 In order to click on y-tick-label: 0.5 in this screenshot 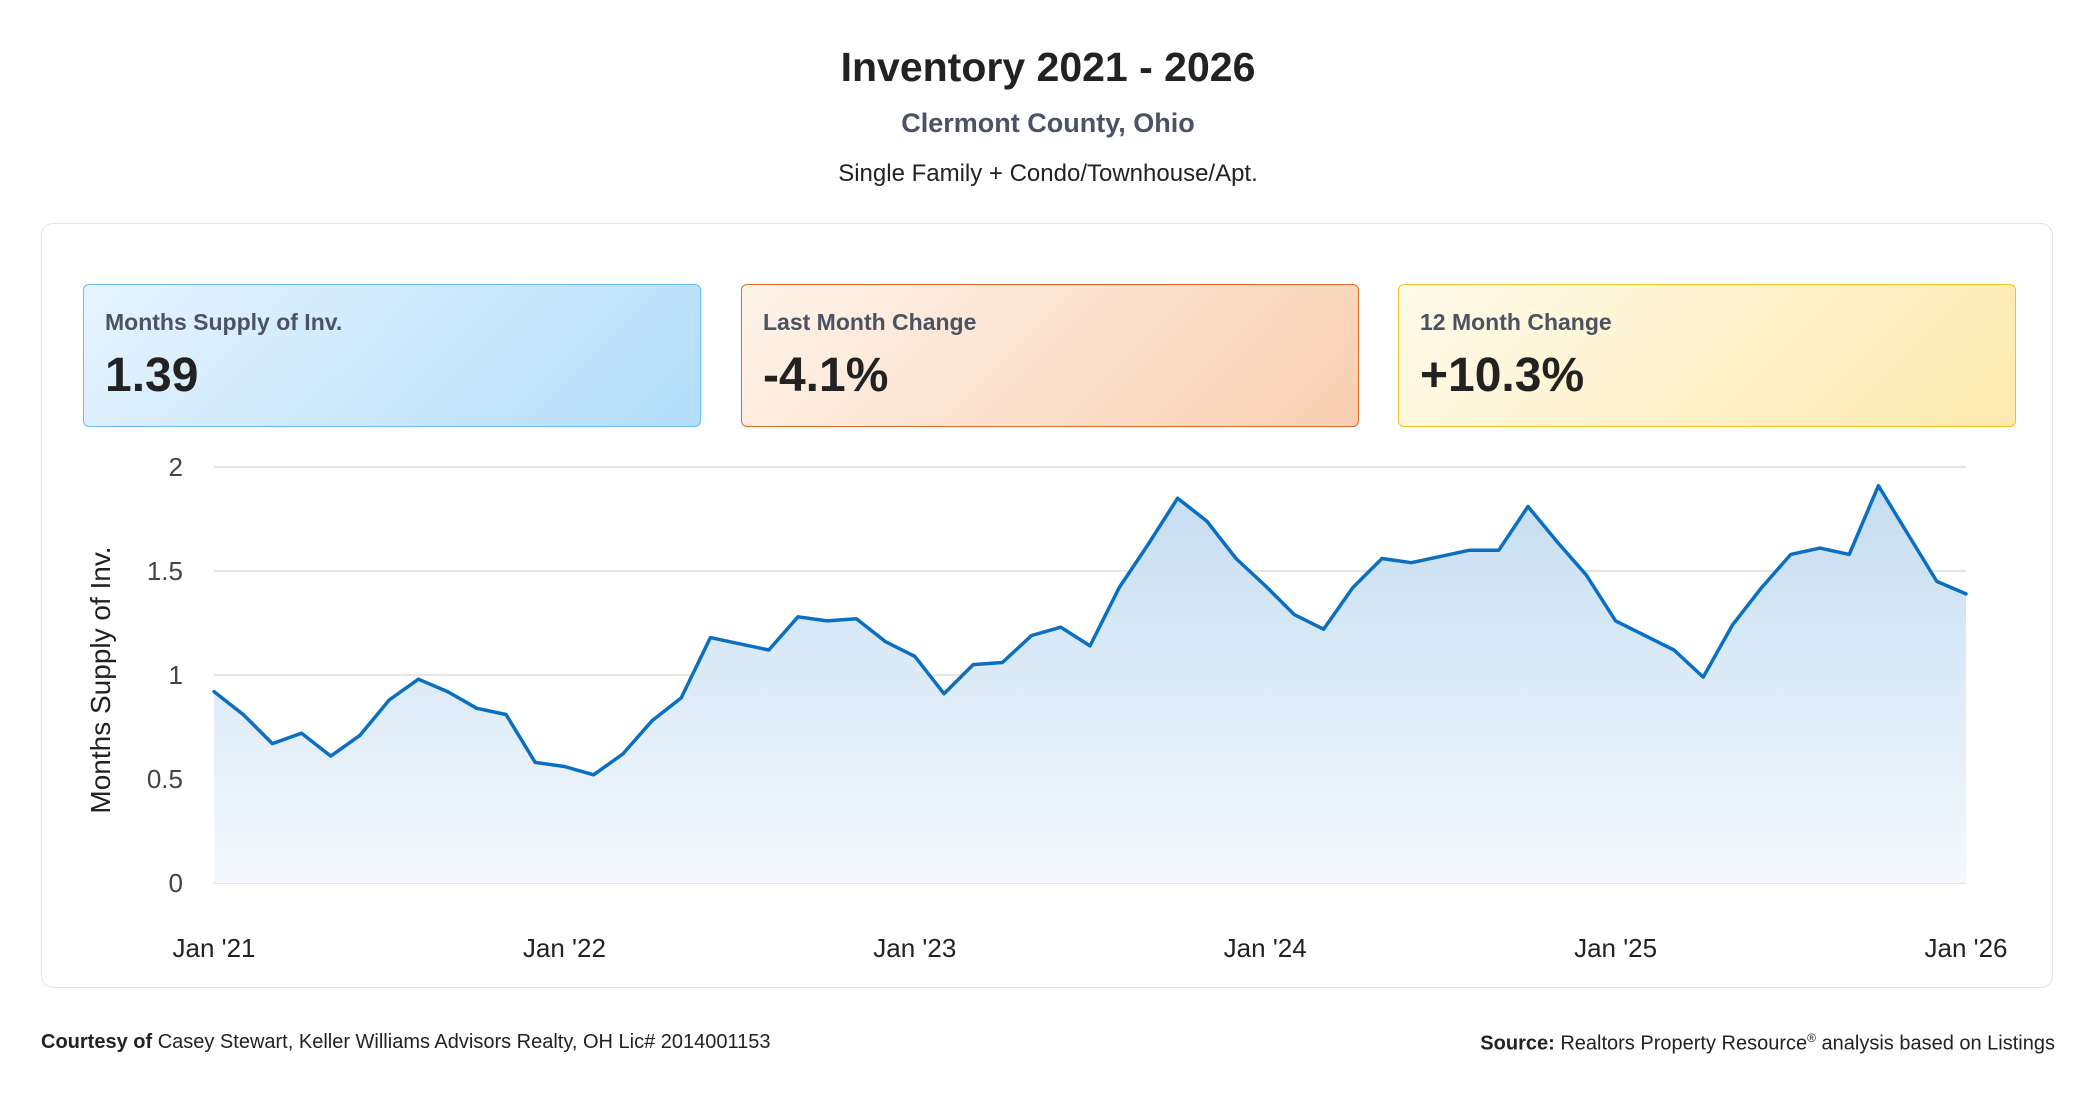, I will do `click(165, 779)`.